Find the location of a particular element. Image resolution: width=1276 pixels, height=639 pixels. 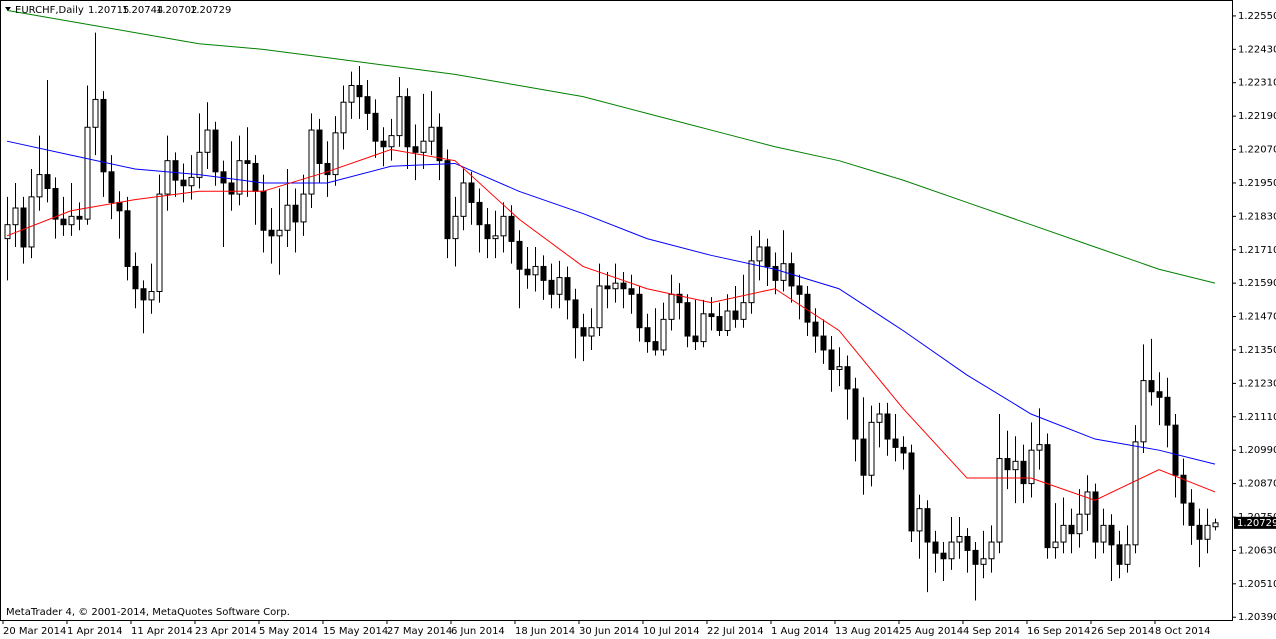

current-price: 1.20729 is located at coordinates (1256, 523).